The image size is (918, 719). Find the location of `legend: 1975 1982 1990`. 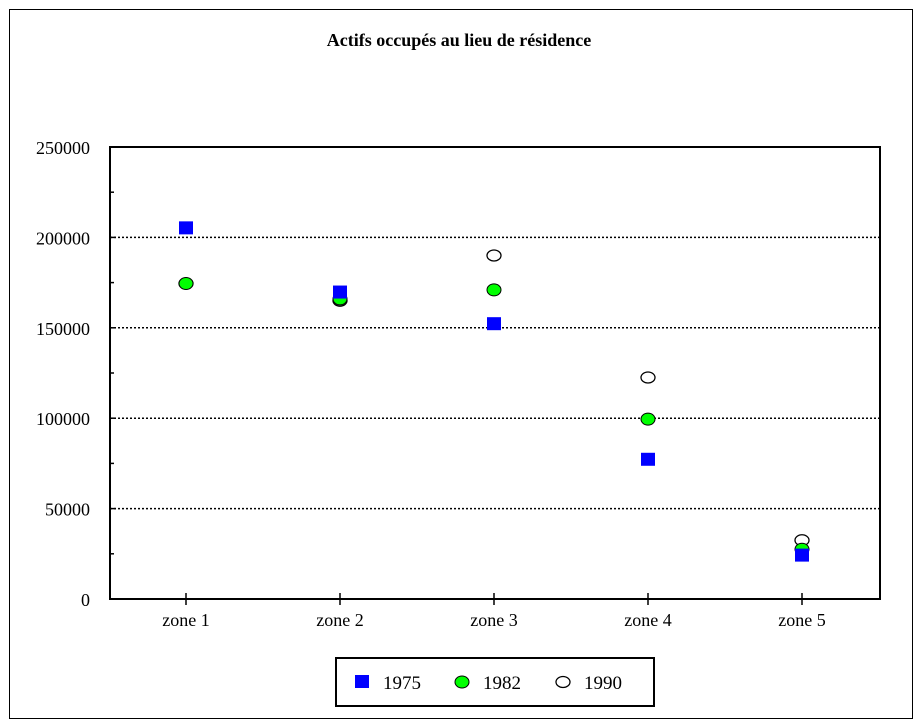

legend: 1975 1982 1990 is located at coordinates (495, 682).